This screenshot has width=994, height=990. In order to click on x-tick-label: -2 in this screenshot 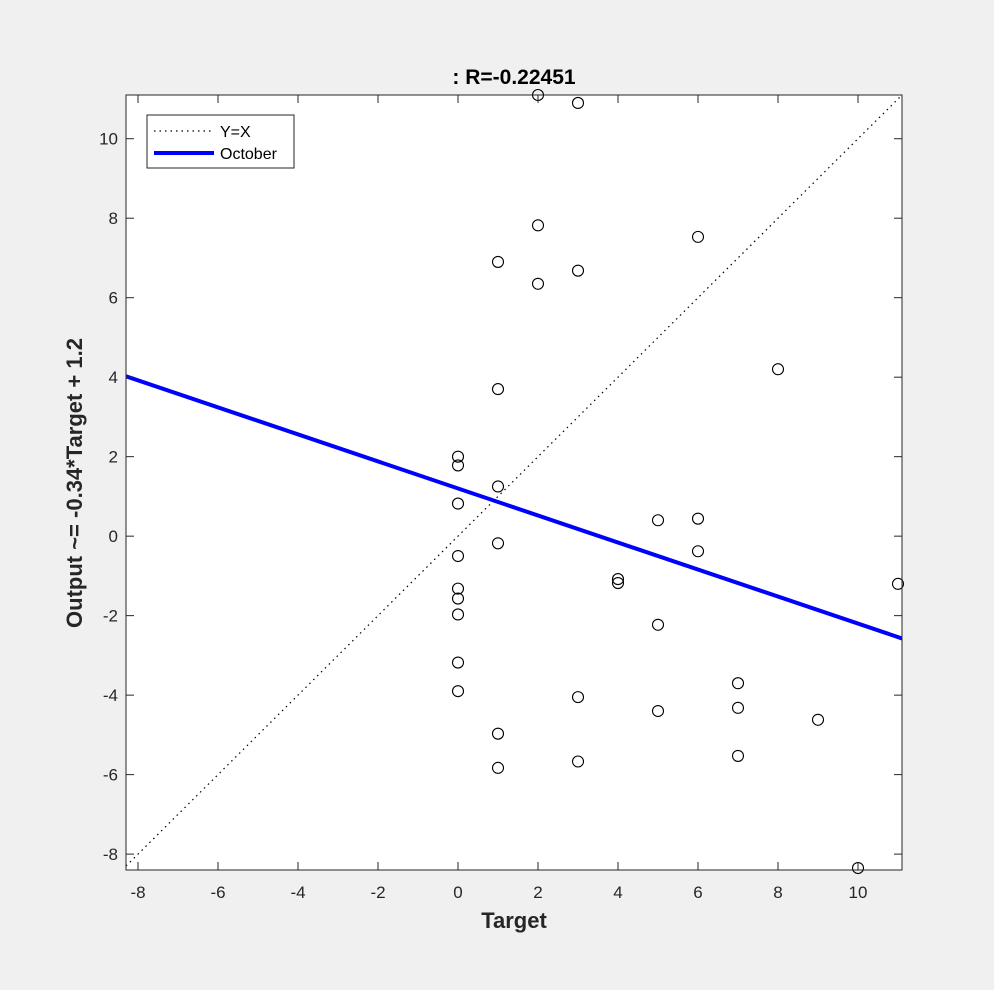, I will do `click(377, 892)`.